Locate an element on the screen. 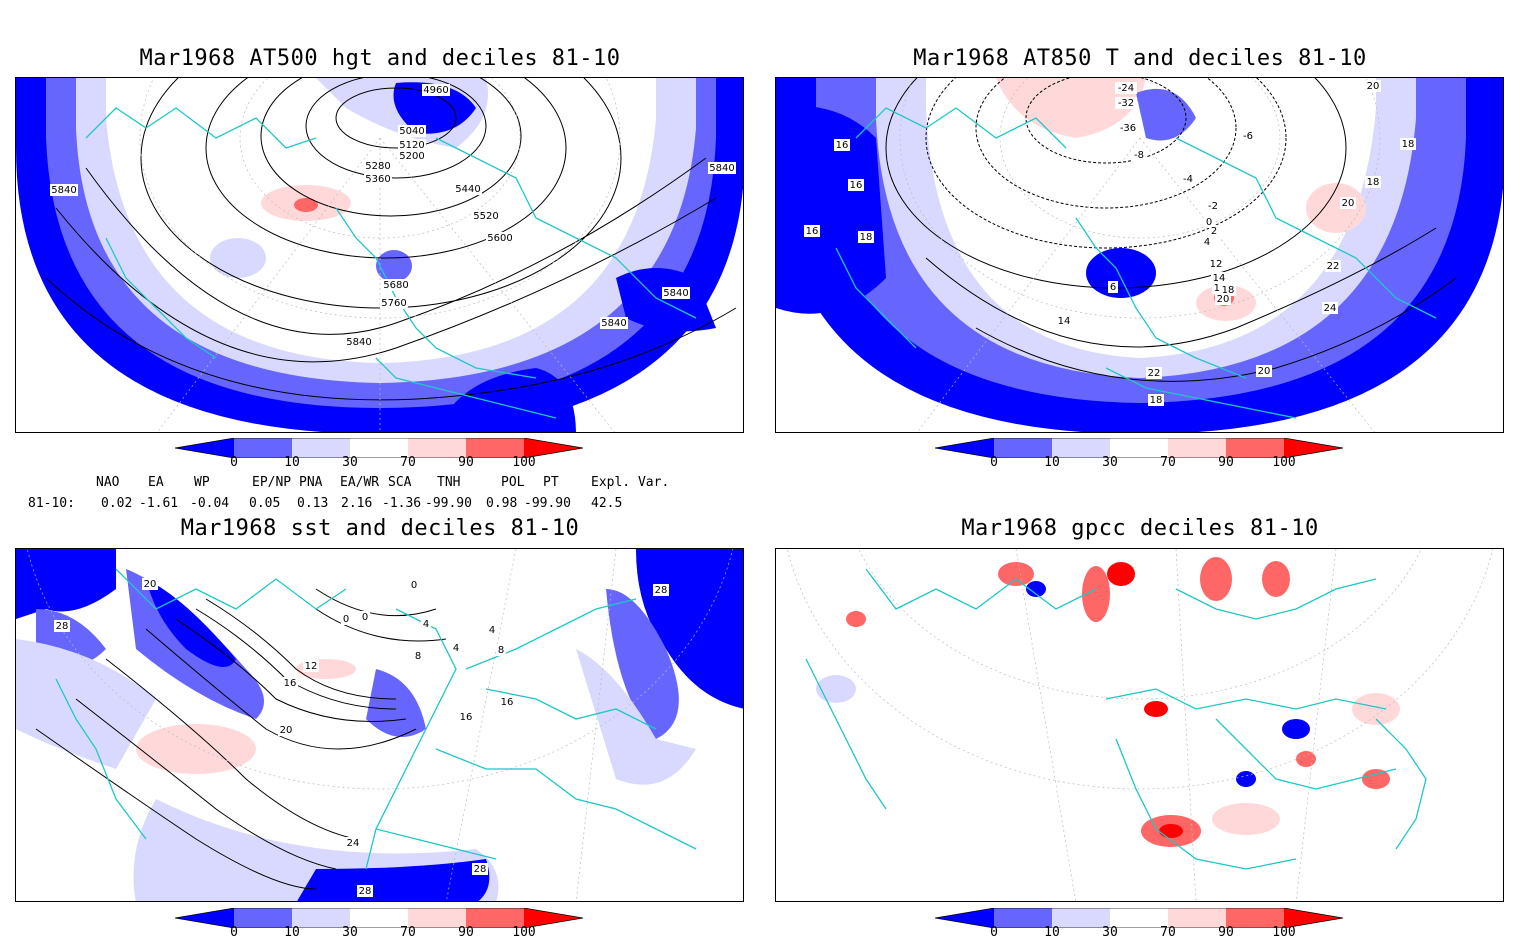  contour-label-text: 5280 is located at coordinates (377, 166).